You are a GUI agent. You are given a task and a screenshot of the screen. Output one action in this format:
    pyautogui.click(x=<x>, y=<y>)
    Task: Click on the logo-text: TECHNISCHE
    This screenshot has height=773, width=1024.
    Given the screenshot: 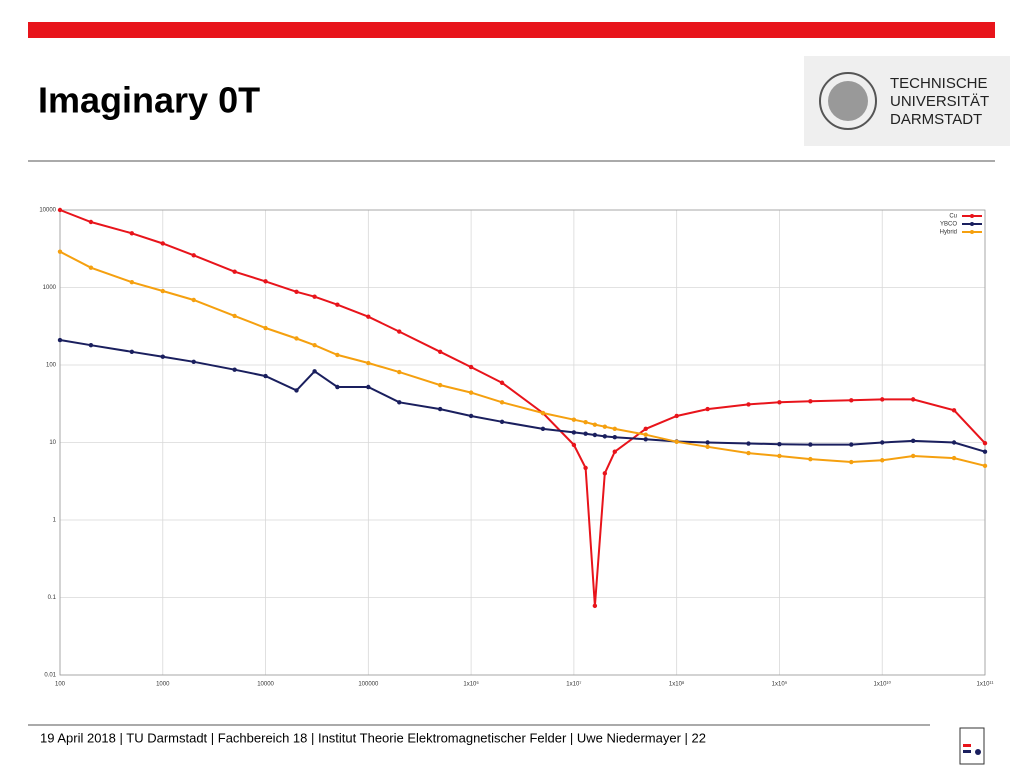 What is the action you would take?
    pyautogui.click(x=939, y=83)
    